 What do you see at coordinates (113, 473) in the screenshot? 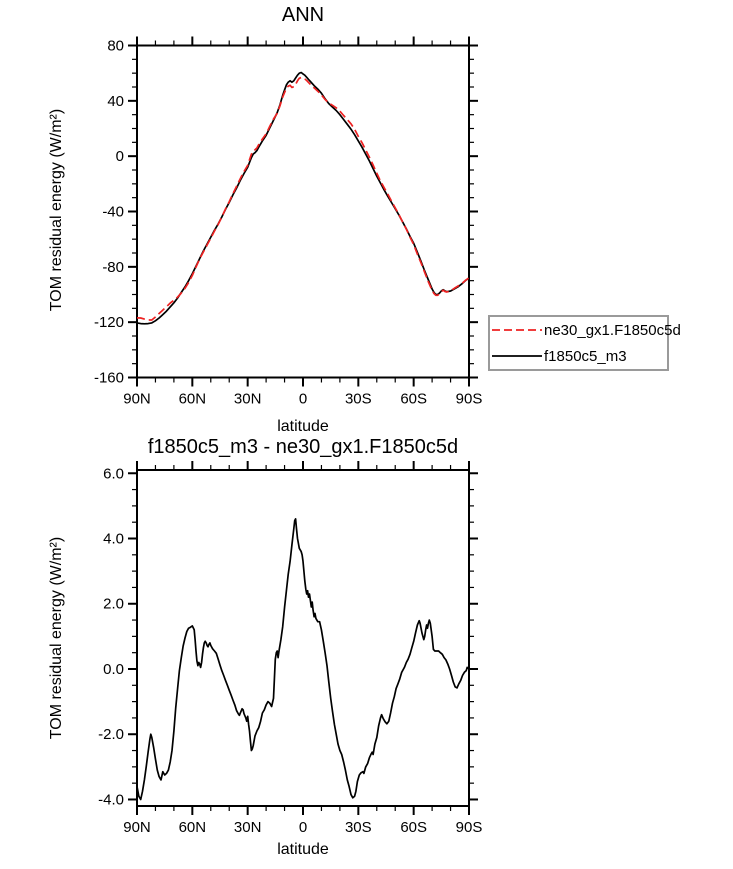
I see `y-tick-label: 6.0` at bounding box center [113, 473].